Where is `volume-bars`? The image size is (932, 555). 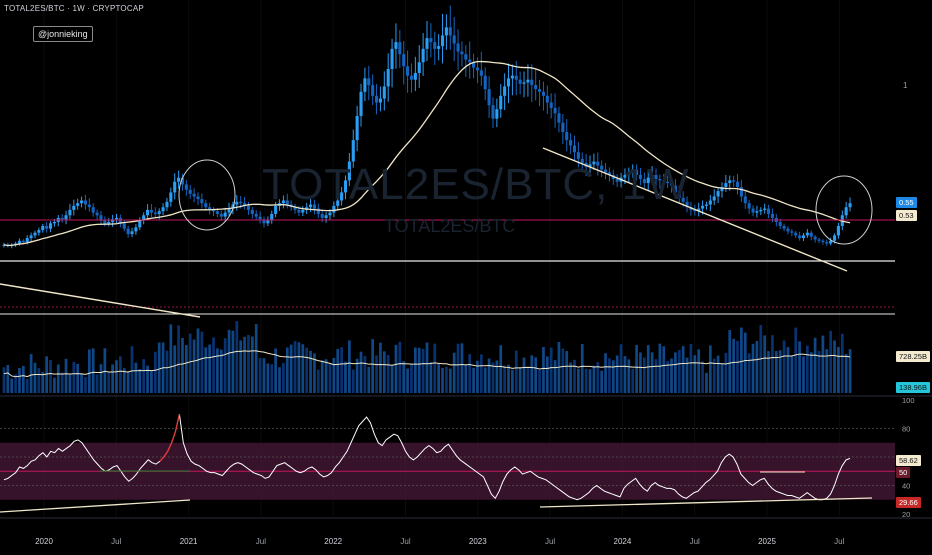 volume-bars is located at coordinates (427, 357).